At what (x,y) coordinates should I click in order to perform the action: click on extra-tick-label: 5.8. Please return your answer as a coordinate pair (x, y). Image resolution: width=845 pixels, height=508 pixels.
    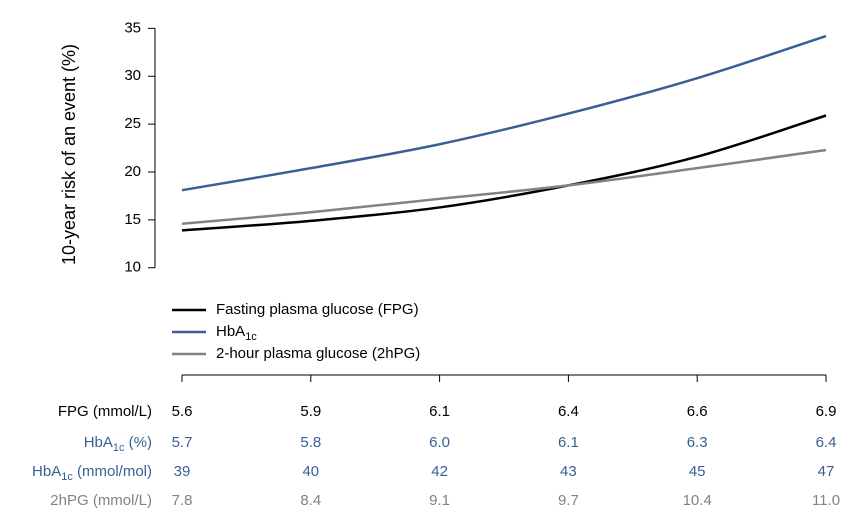
    Looking at the image, I should click on (310, 442).